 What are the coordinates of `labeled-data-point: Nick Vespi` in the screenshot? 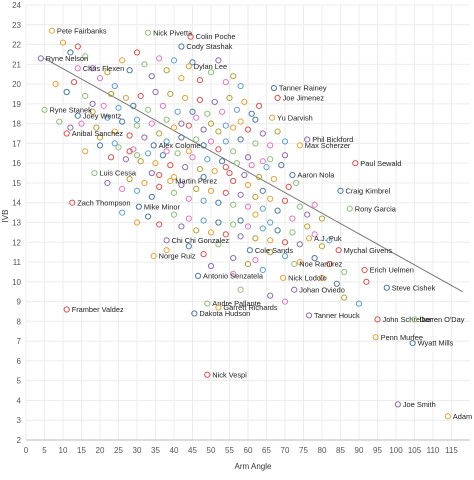 It's located at (225, 374).